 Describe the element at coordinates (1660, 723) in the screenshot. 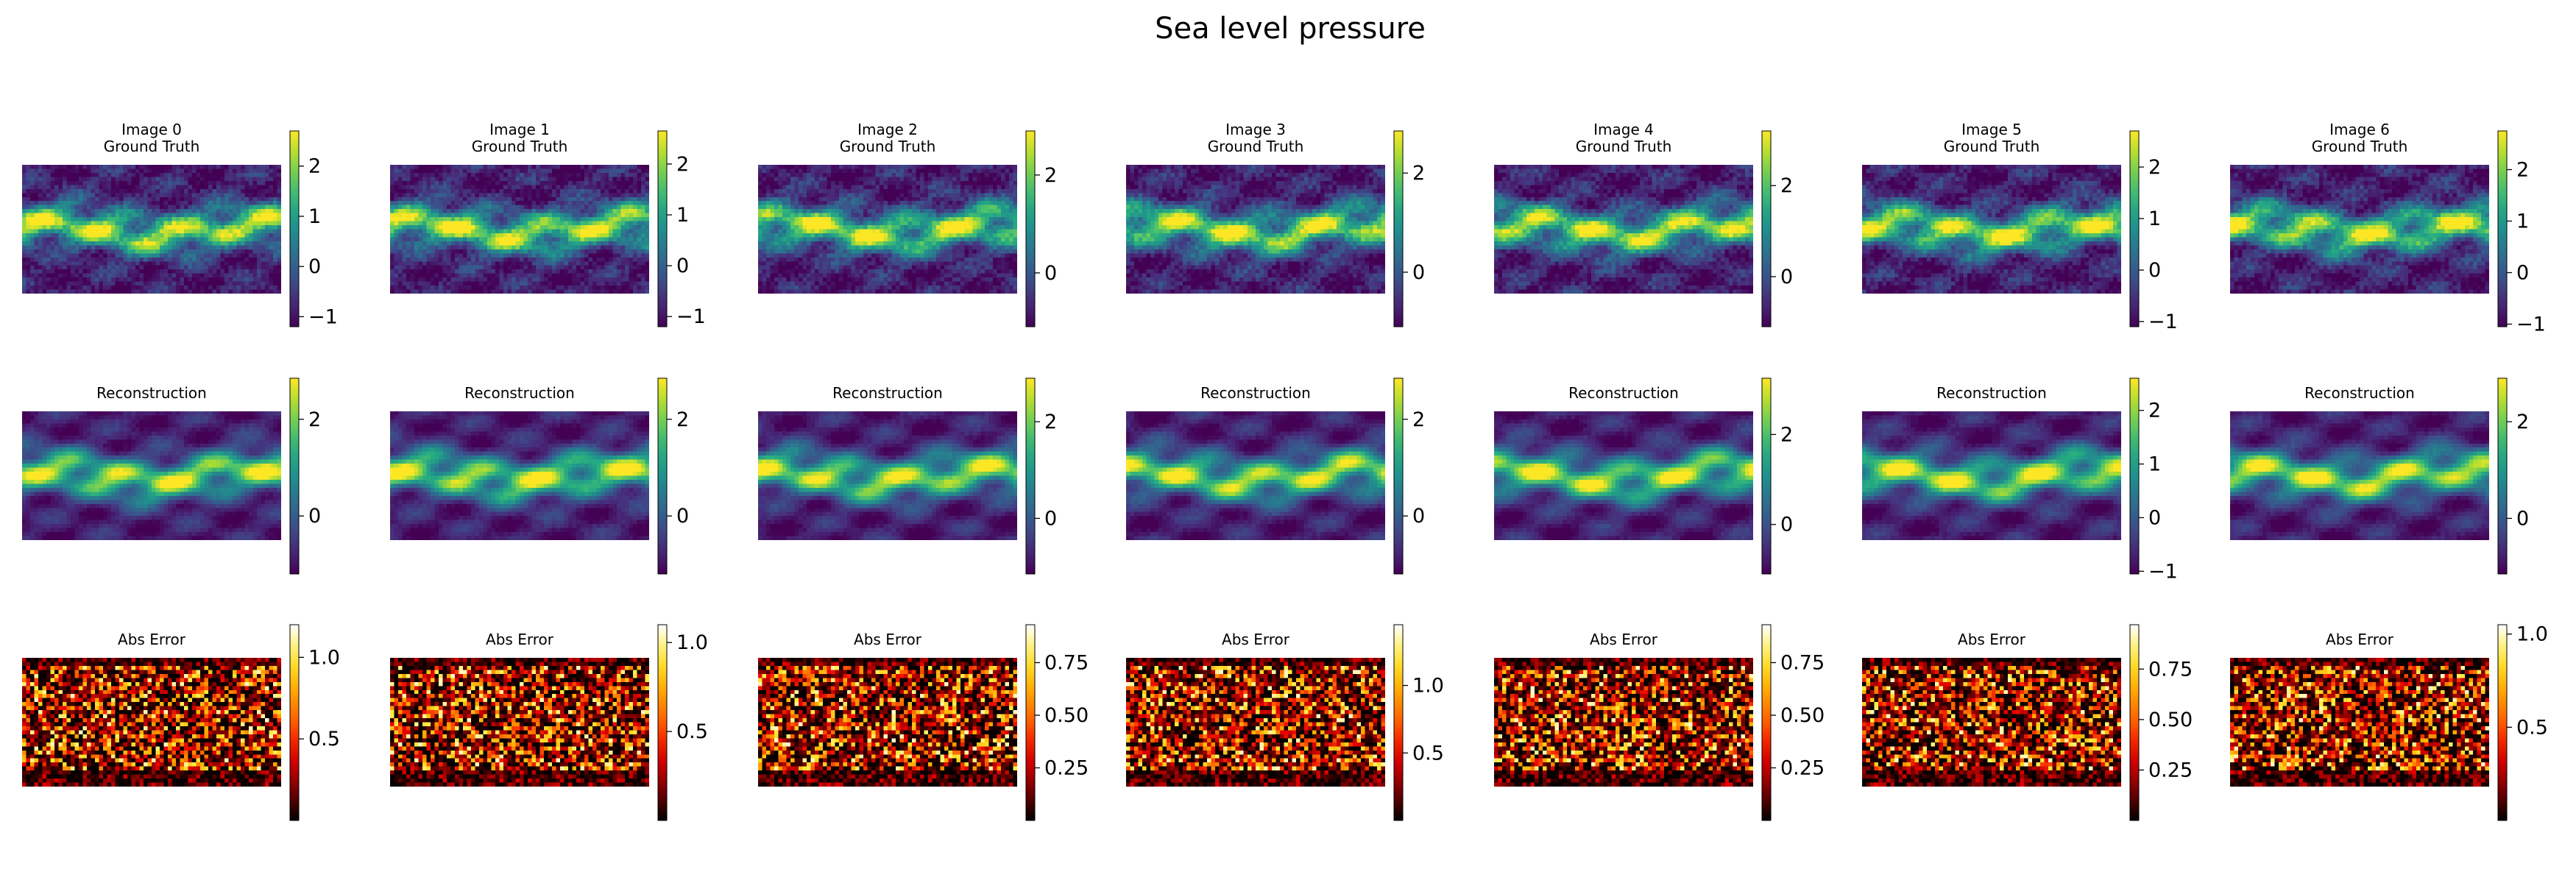

I see `panel-abs_error-4: Abs Error 0.25 0.50 0.75` at that location.